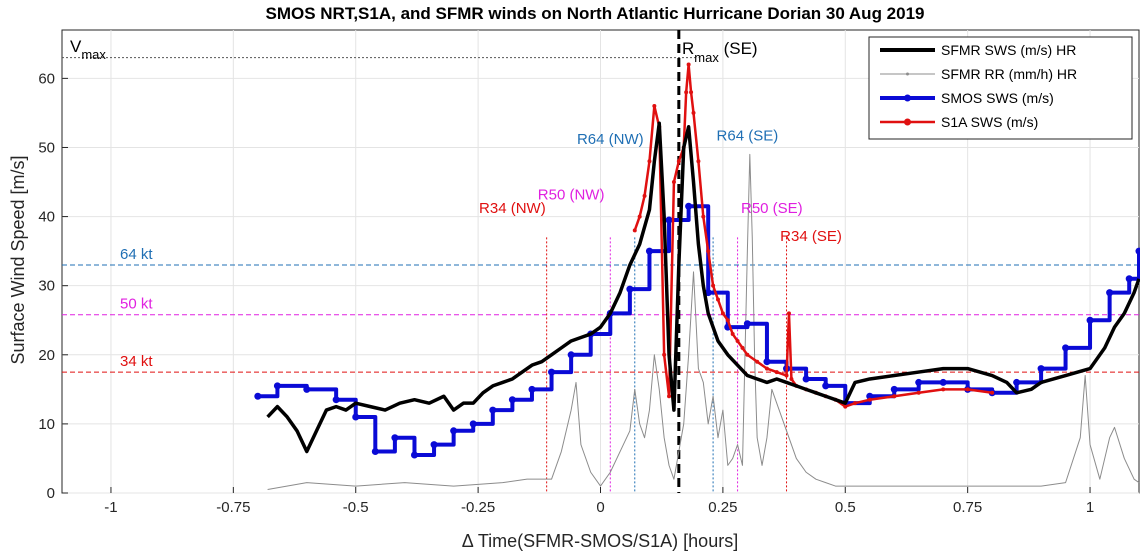 This screenshot has height=556, width=1140. What do you see at coordinates (110, 507) in the screenshot?
I see `x-tick-label: -1` at bounding box center [110, 507].